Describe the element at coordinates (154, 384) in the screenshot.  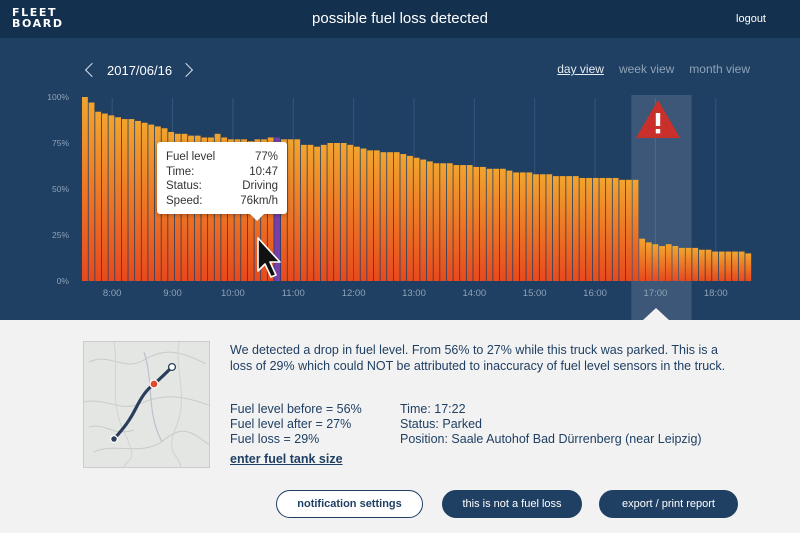
I see `fuel-loss-location-marker` at that location.